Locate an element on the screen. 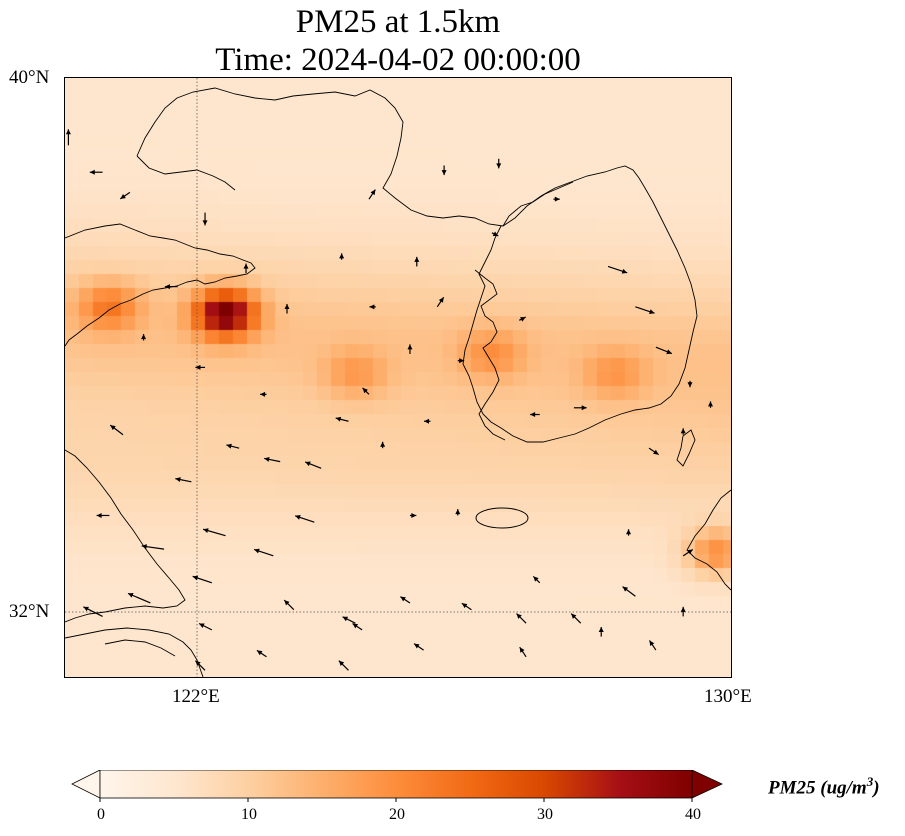 This screenshot has width=905, height=836. lon-label-130: 130°E is located at coordinates (728, 696).